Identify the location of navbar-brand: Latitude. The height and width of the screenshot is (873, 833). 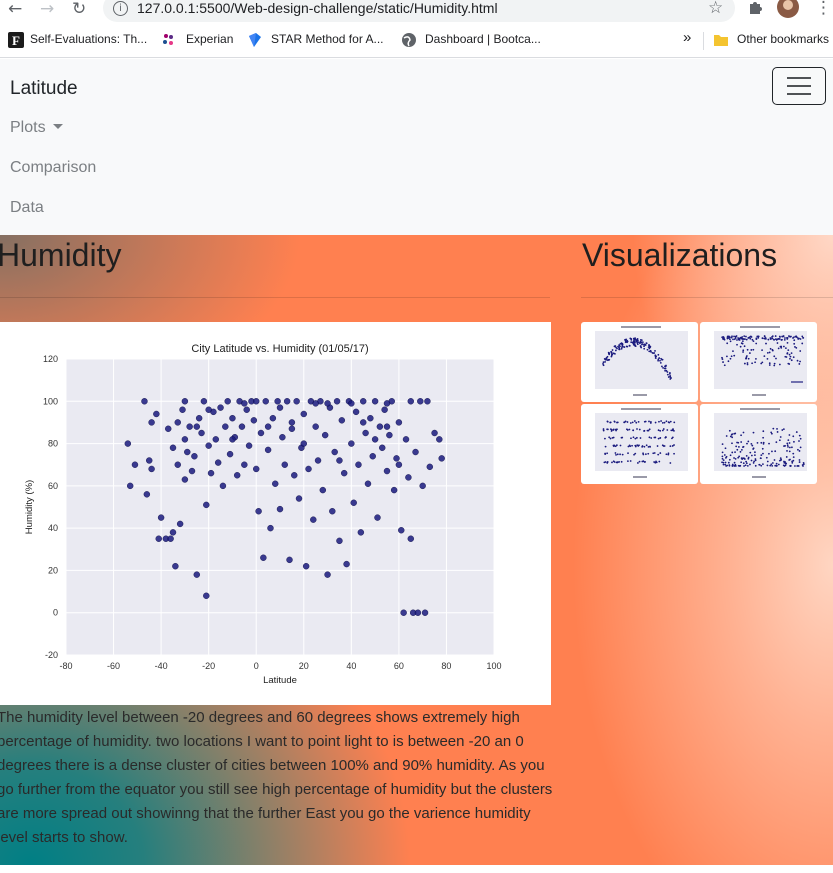
(44, 88).